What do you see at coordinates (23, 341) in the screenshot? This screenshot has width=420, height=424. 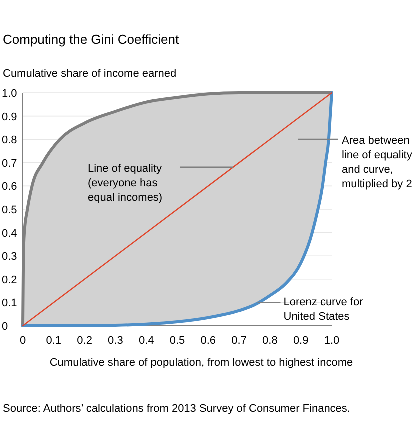 I see `x-tick-label: 0` at bounding box center [23, 341].